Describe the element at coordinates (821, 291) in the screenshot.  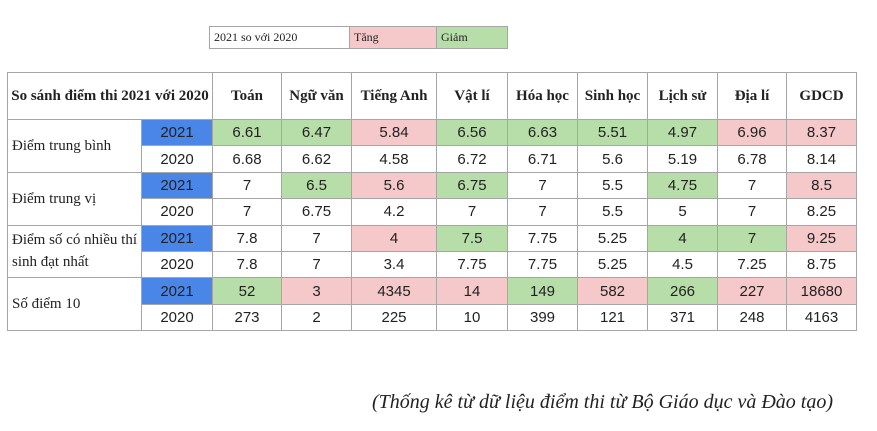
I see `value-cell: 18680` at that location.